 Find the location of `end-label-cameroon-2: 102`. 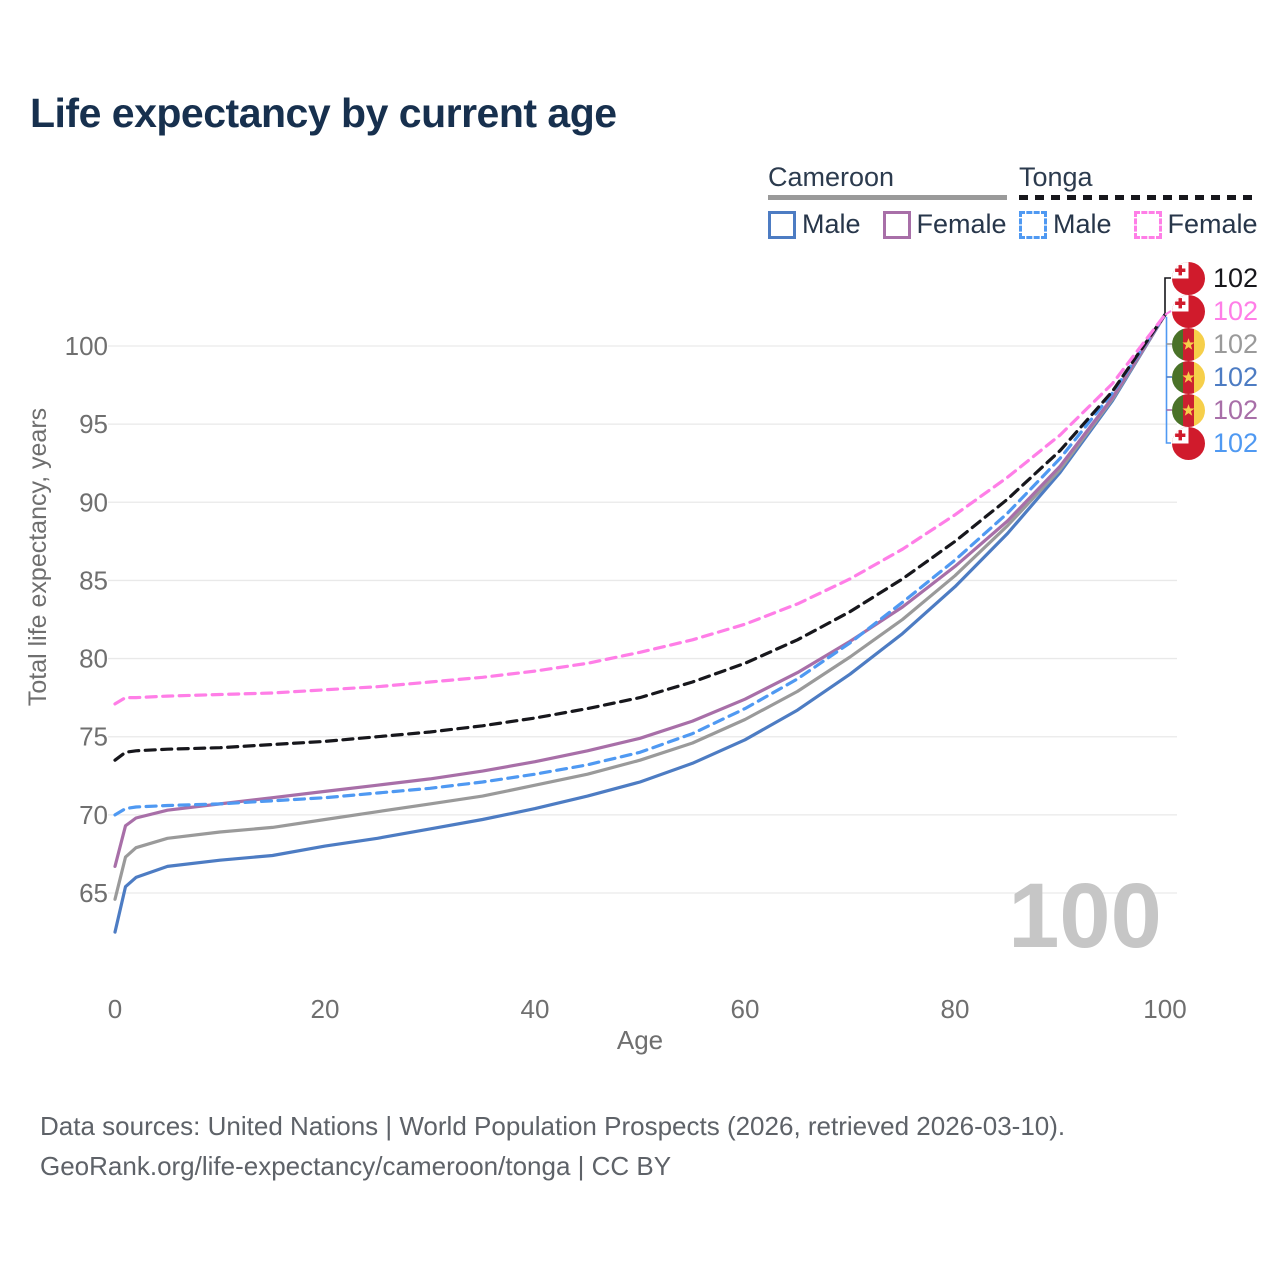

end-label-cameroon-2: 102 is located at coordinates (1215, 344).